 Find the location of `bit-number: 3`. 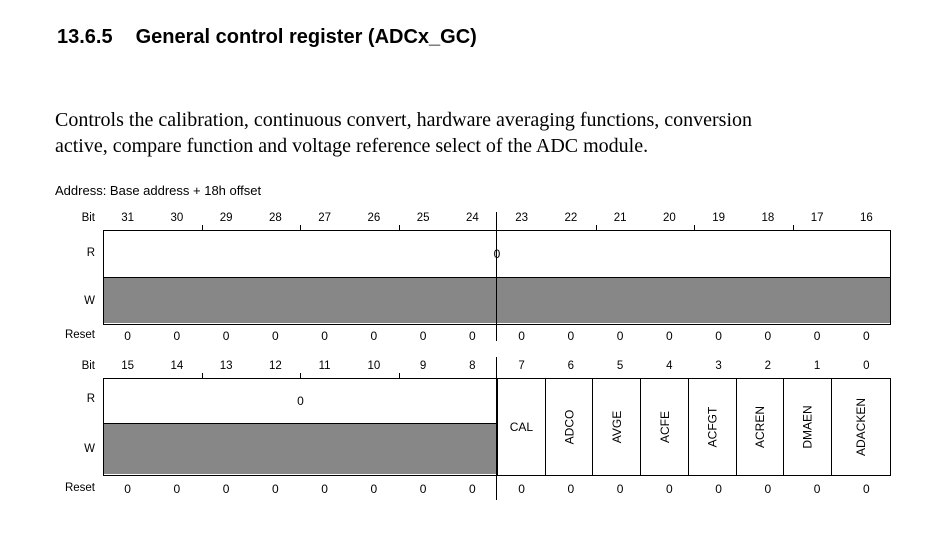

bit-number: 3 is located at coordinates (718, 366).